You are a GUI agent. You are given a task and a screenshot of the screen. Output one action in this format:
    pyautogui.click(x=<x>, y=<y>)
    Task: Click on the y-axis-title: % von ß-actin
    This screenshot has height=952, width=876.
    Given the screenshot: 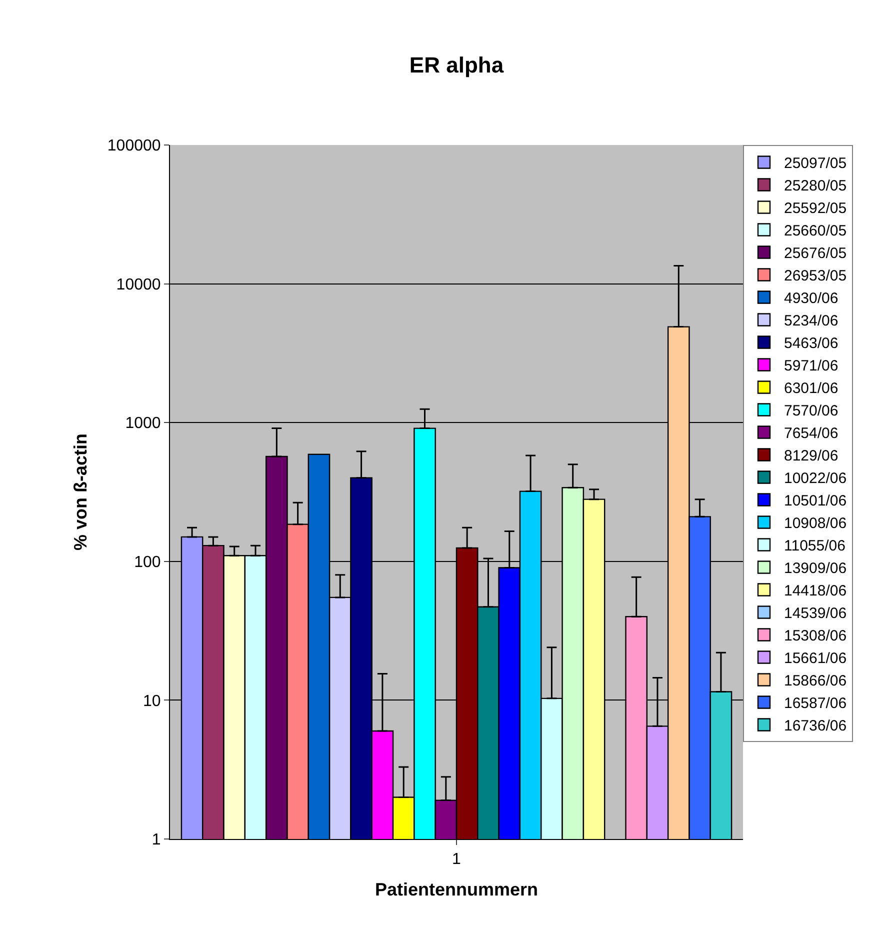 What is the action you would take?
    pyautogui.click(x=80, y=492)
    